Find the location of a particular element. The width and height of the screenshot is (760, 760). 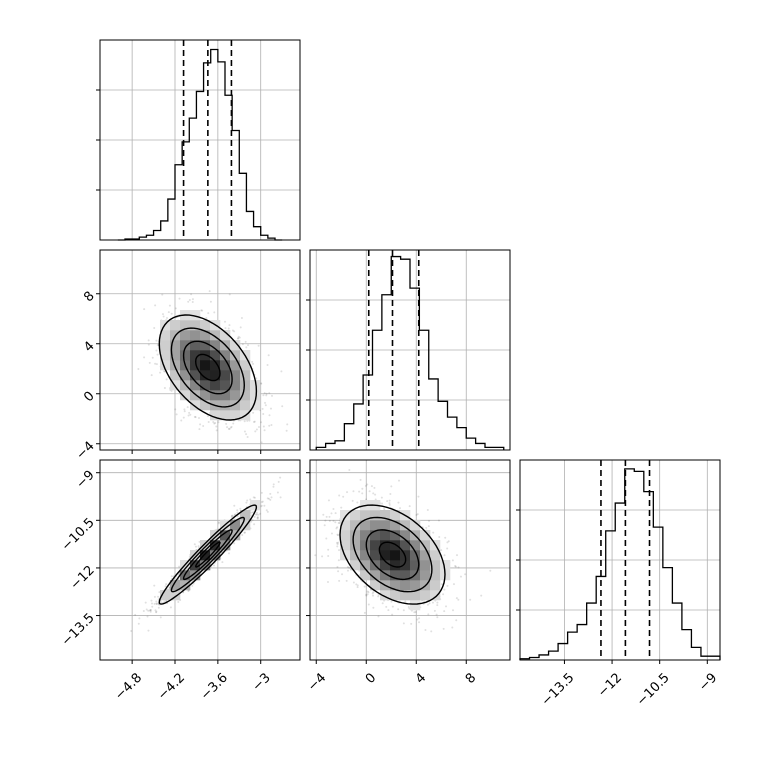

density-panel-0-1: −4 0 4 8 is located at coordinates (187, 356).